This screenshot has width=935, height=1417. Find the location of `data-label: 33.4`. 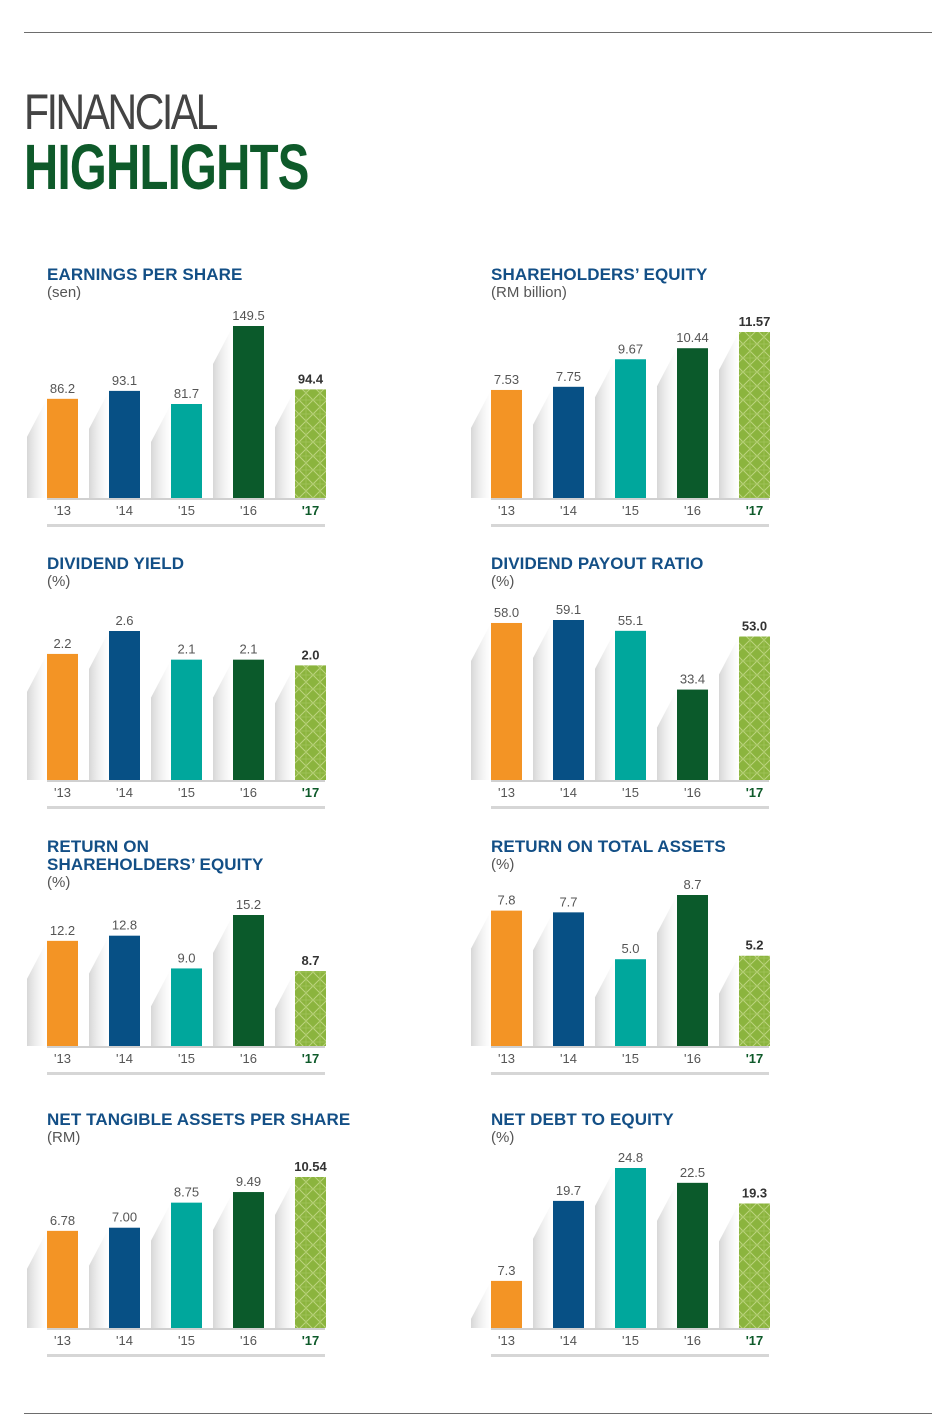

data-label: 33.4 is located at coordinates (692, 679).